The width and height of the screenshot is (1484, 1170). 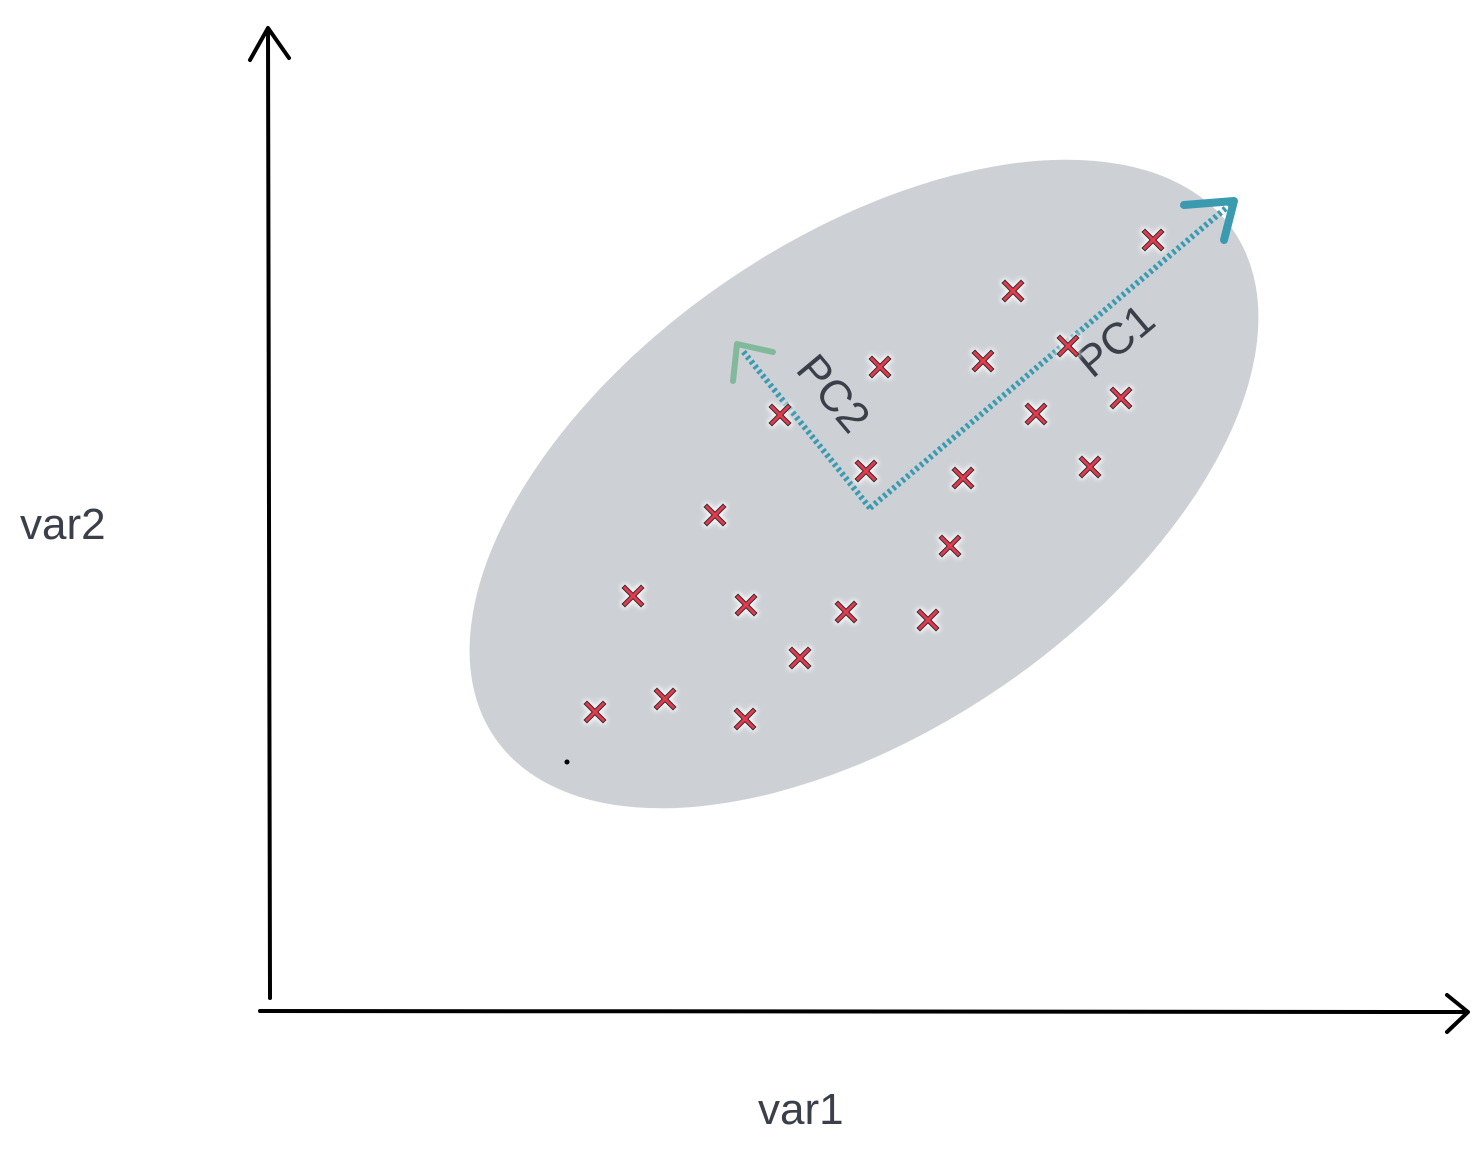 What do you see at coordinates (1209, 220) in the screenshot?
I see `pc1-arrowhead` at bounding box center [1209, 220].